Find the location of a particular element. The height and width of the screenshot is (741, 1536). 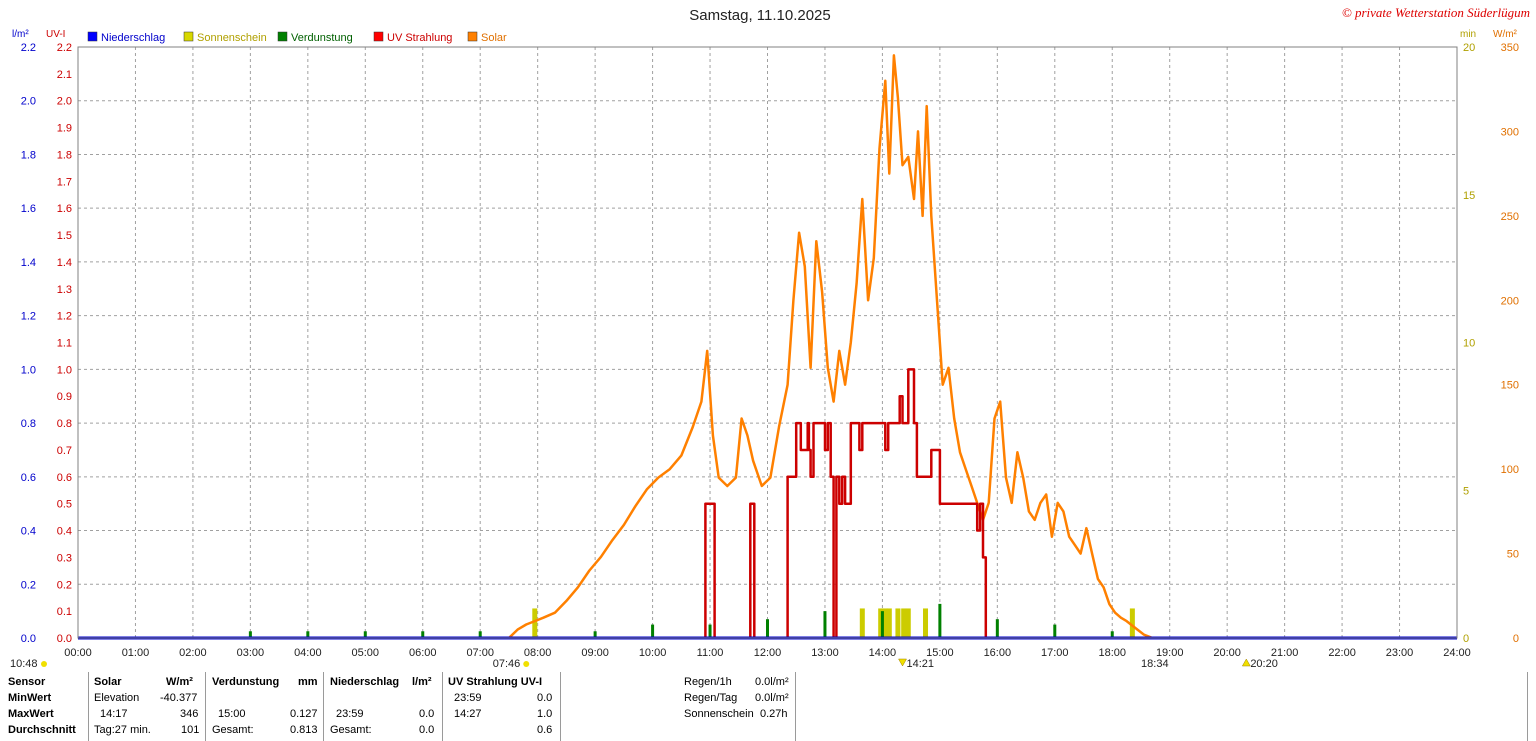

legend-entry: Niederschlag is located at coordinates (133, 38).